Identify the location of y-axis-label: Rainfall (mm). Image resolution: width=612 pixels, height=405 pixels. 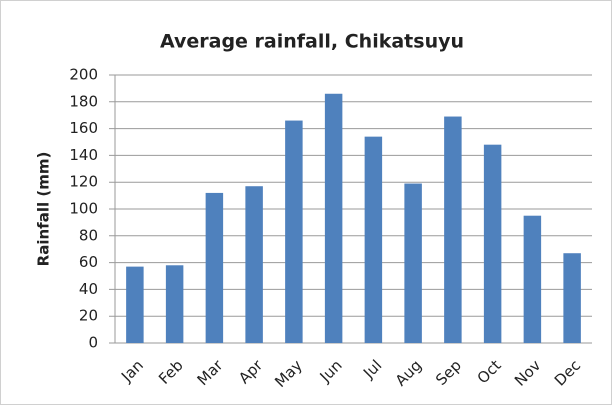
(44, 209).